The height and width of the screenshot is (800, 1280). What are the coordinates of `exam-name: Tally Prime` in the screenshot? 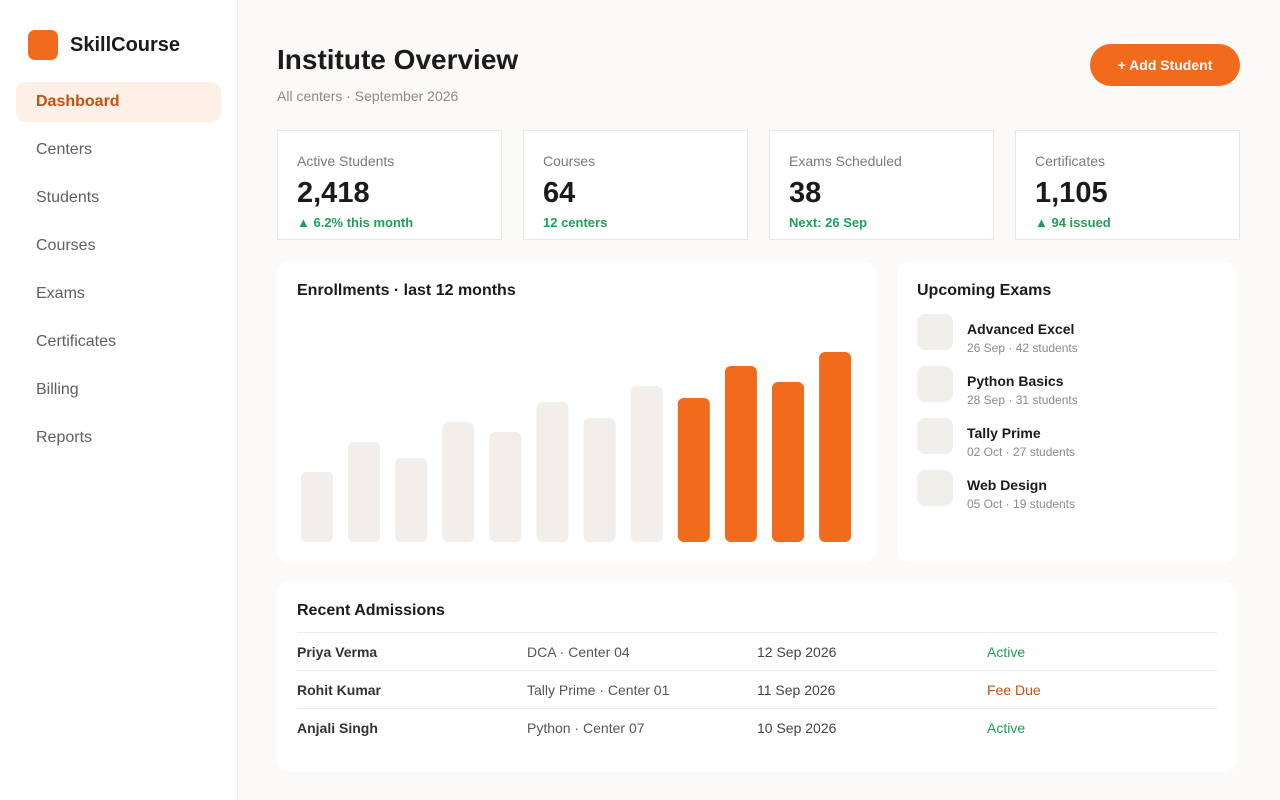 It's located at (1004, 433).